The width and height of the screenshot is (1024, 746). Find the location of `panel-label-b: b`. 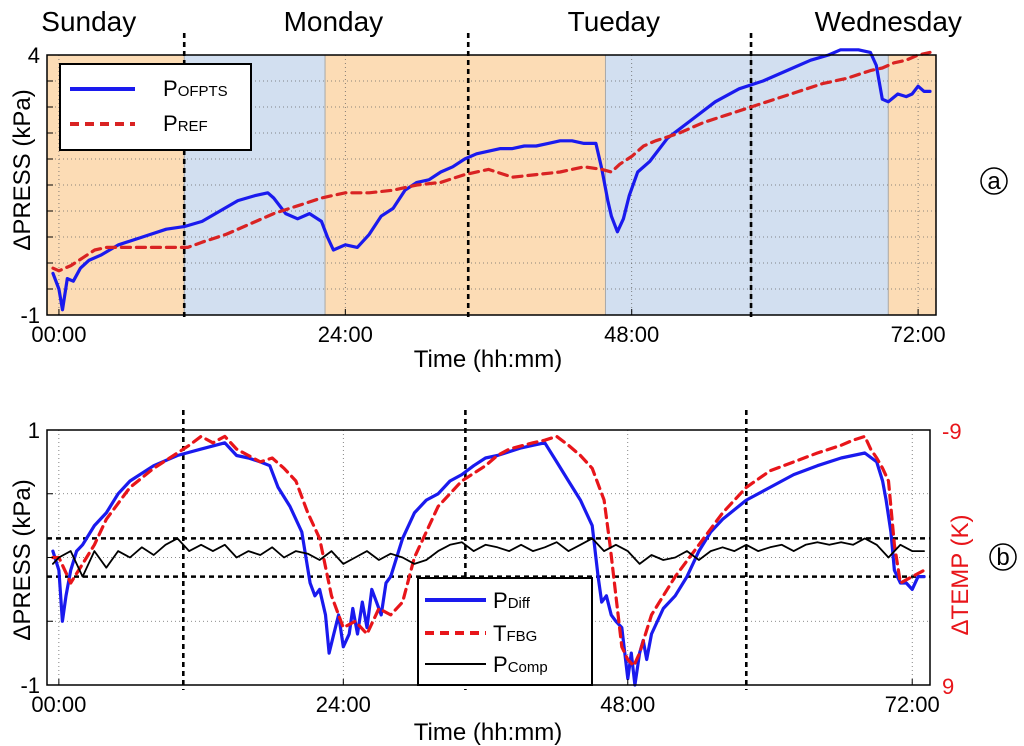

panel-label-b: b is located at coordinates (1003, 557).